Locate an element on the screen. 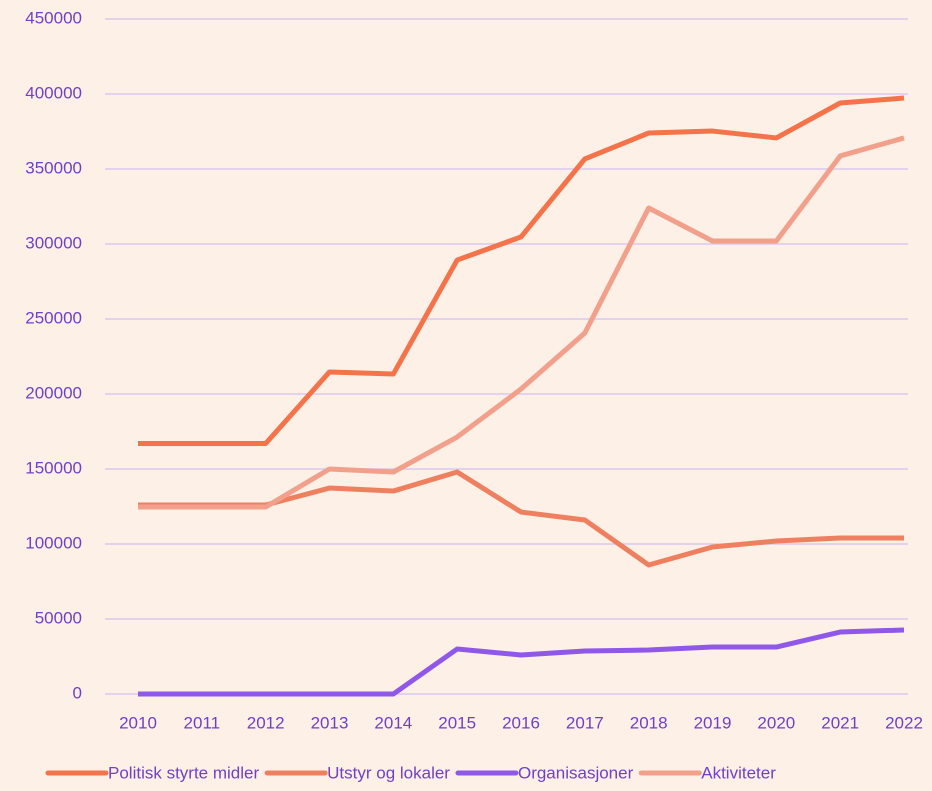 Image resolution: width=932 pixels, height=791 pixels. y-tick-label: 250000 is located at coordinates (53, 317).